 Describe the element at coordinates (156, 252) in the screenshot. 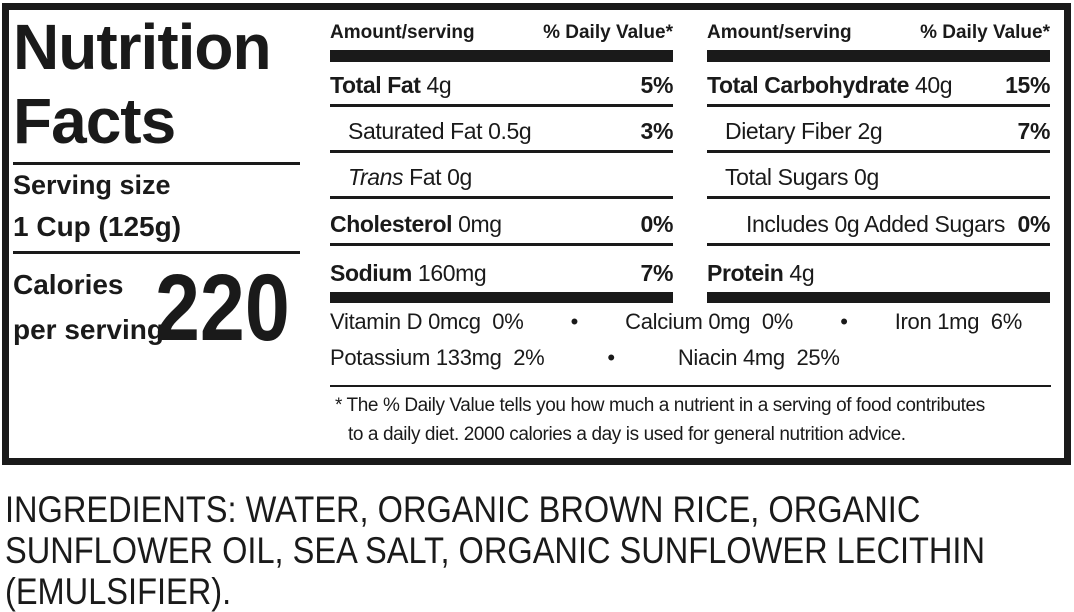

I see `serving-divider` at that location.